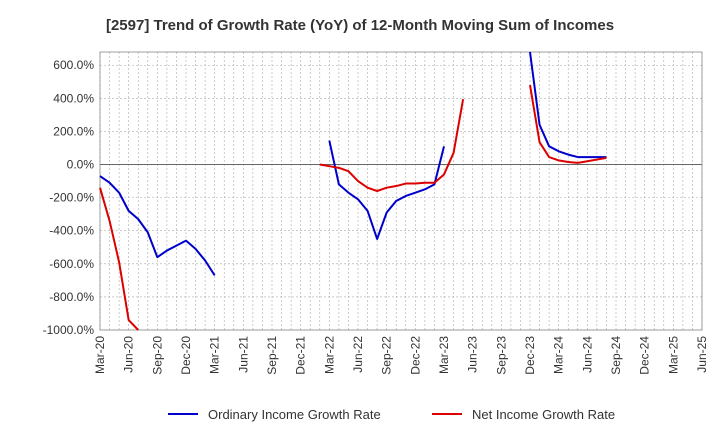 This screenshot has height=440, width=720. Describe the element at coordinates (71, 297) in the screenshot. I see `y-tick-label: -800.0%` at that location.